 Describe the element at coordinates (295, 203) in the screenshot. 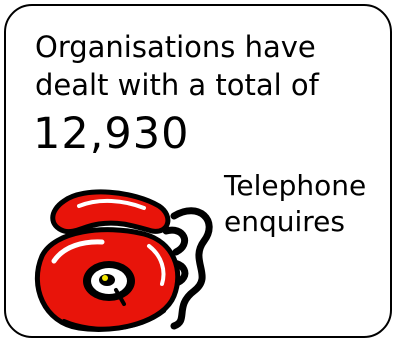

I see `enquiry-type-label: Telephone enquires` at that location.